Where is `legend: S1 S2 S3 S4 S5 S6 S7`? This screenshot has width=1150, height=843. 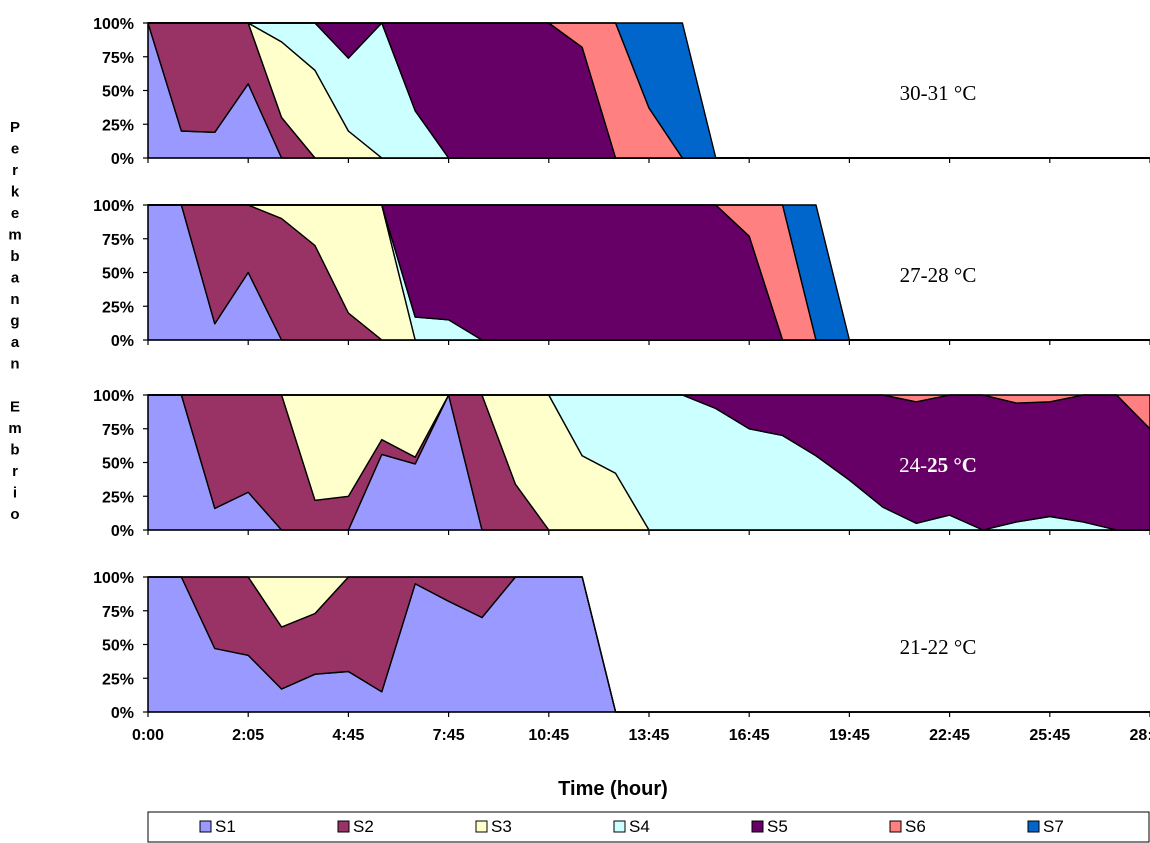 legend: S1 S2 S3 S4 S5 S6 S7 is located at coordinates (648, 827).